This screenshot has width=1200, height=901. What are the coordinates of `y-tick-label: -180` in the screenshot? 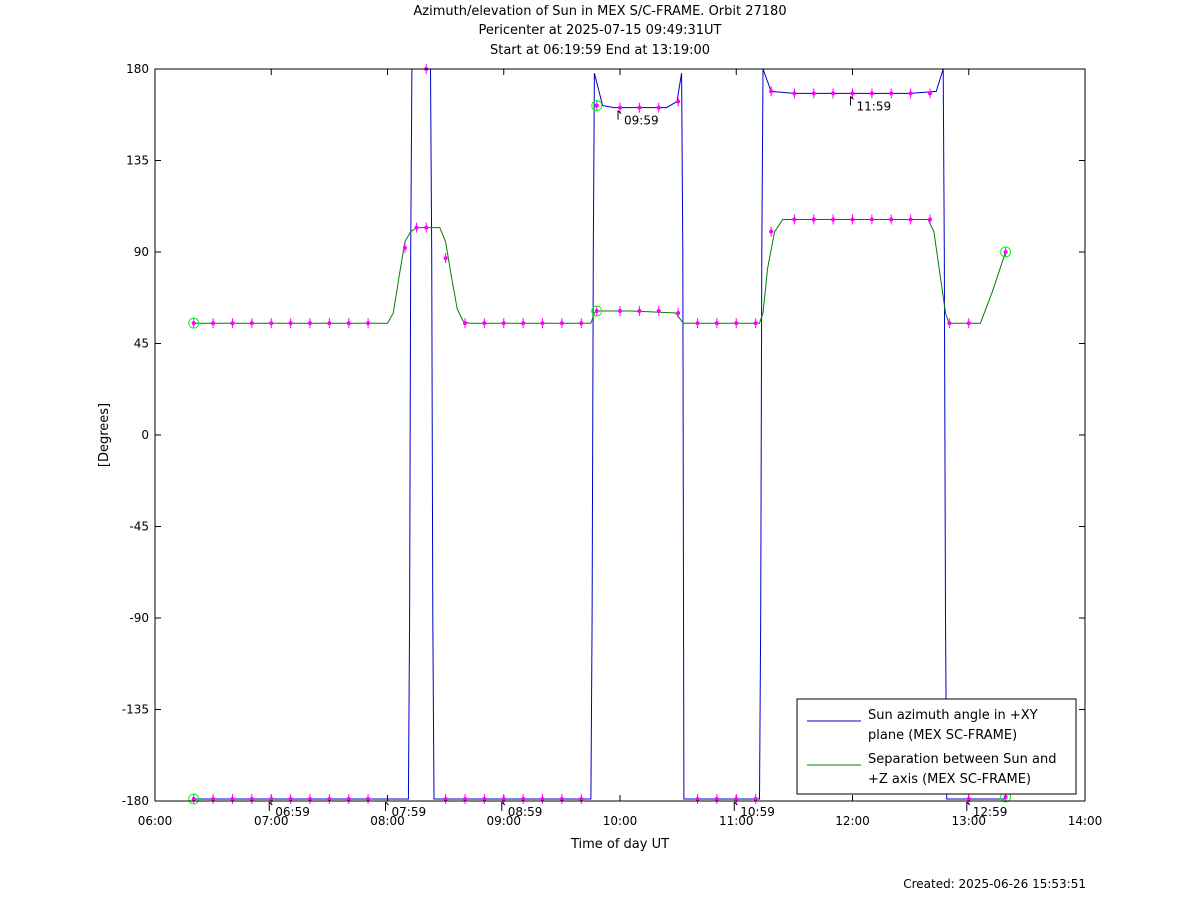 It's located at (135, 801).